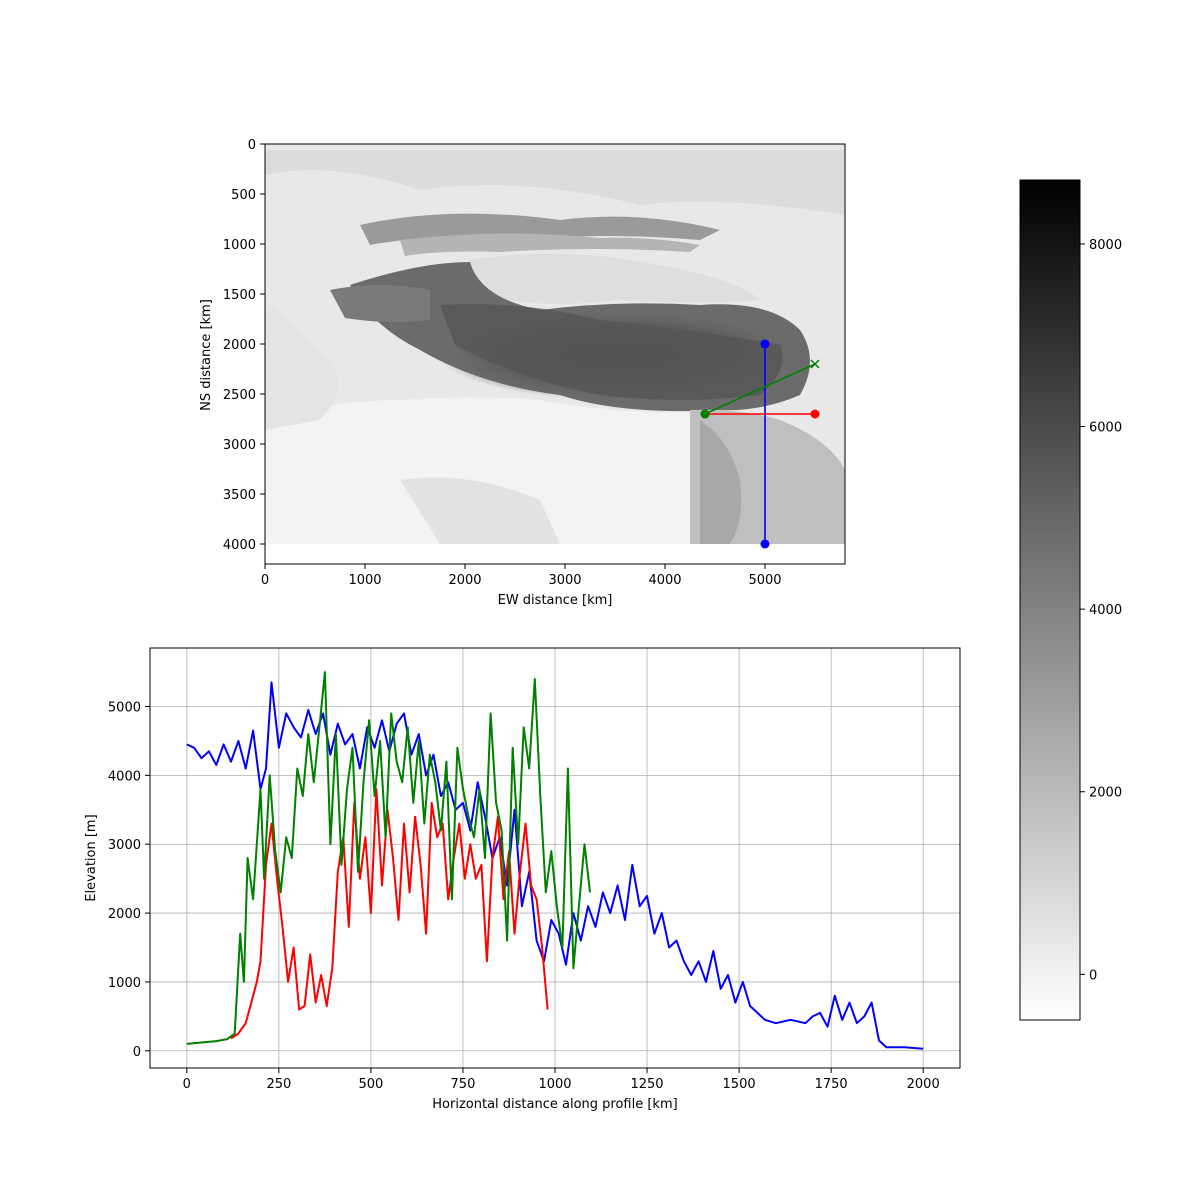 The height and width of the screenshot is (1204, 1200). What do you see at coordinates (239, 295) in the screenshot?
I see `map-y-tick-label: 1500` at bounding box center [239, 295].